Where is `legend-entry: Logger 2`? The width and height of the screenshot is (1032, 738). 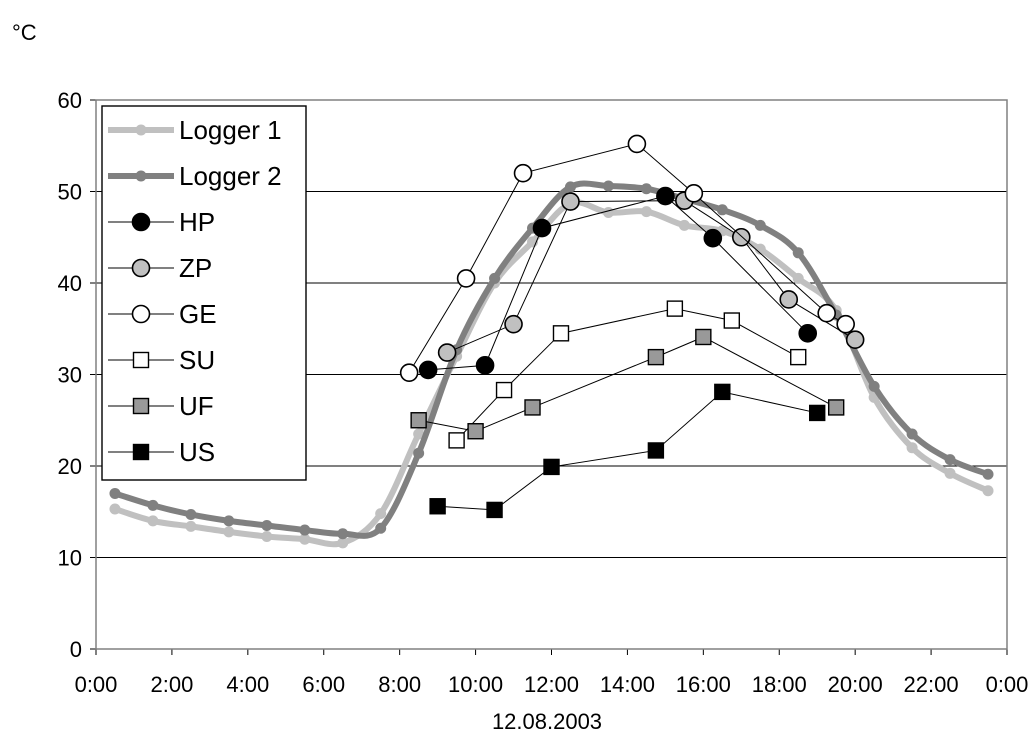
legend-entry: Logger 2 is located at coordinates (195, 176).